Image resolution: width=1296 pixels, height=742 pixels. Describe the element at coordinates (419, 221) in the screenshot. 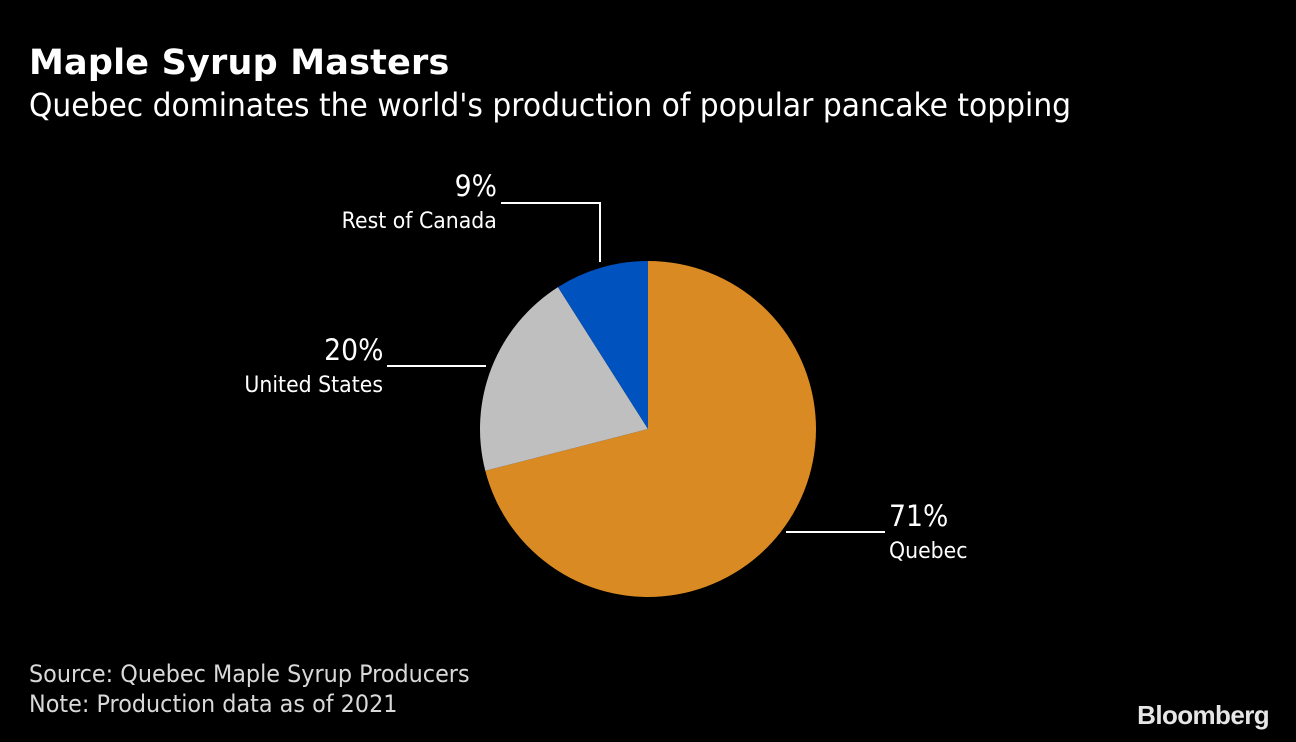

I see `label-name-rest-of-canada: Rest of Canada` at that location.